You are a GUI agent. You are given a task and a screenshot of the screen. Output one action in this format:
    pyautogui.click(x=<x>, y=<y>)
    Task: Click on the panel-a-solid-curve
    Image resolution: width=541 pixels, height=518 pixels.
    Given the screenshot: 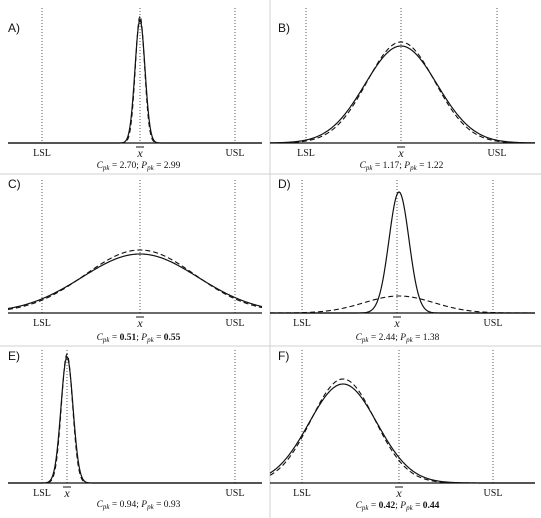 What is the action you would take?
    pyautogui.click(x=135, y=81)
    